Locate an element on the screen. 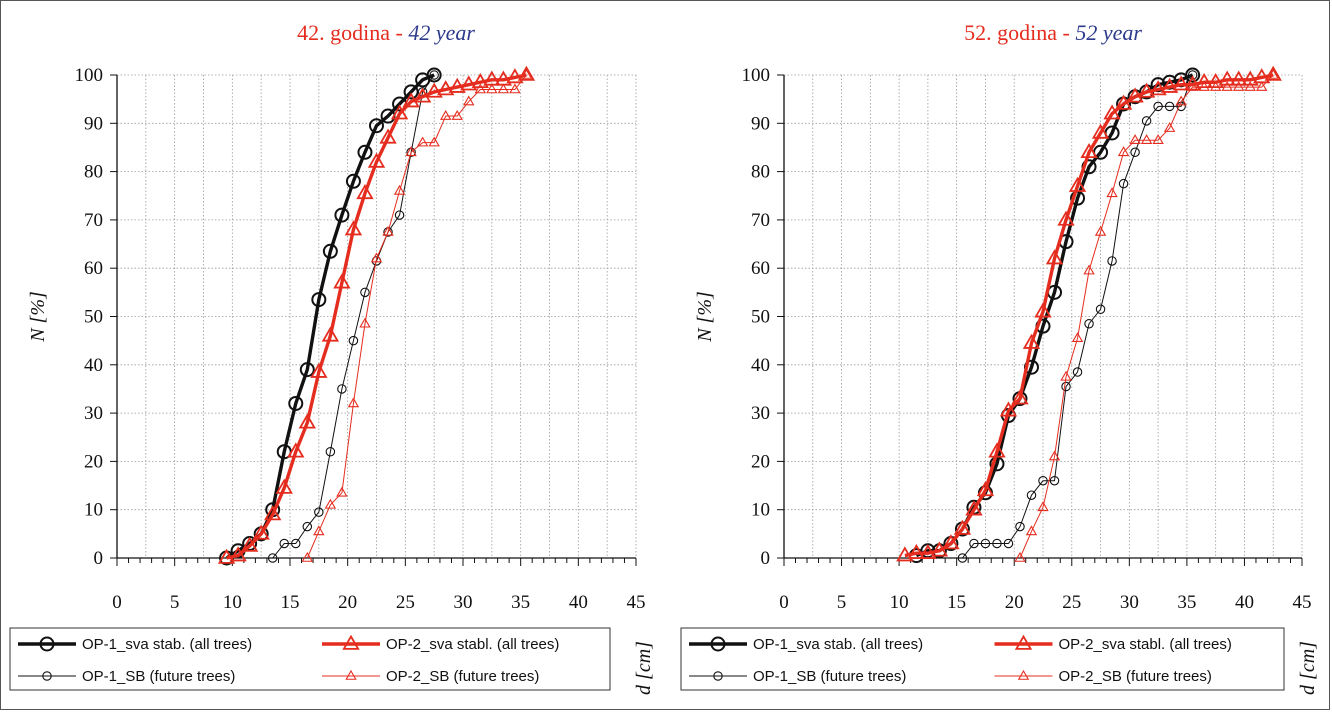  chart-title: 42. godina - 42 year is located at coordinates (386, 32).